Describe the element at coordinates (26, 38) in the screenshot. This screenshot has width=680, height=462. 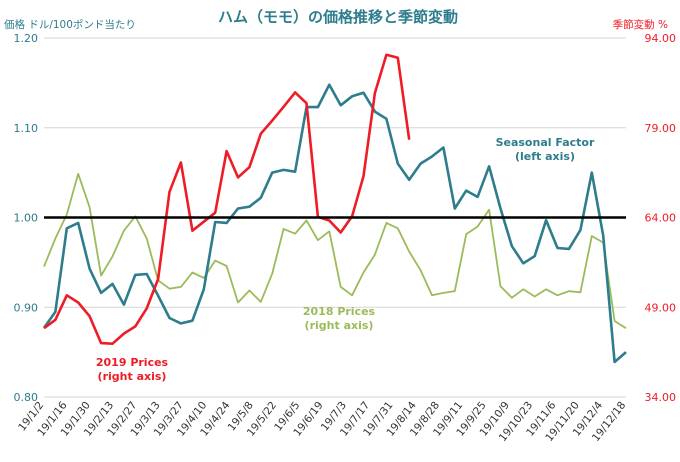
I see `left-tick-label: 1.20` at that location.